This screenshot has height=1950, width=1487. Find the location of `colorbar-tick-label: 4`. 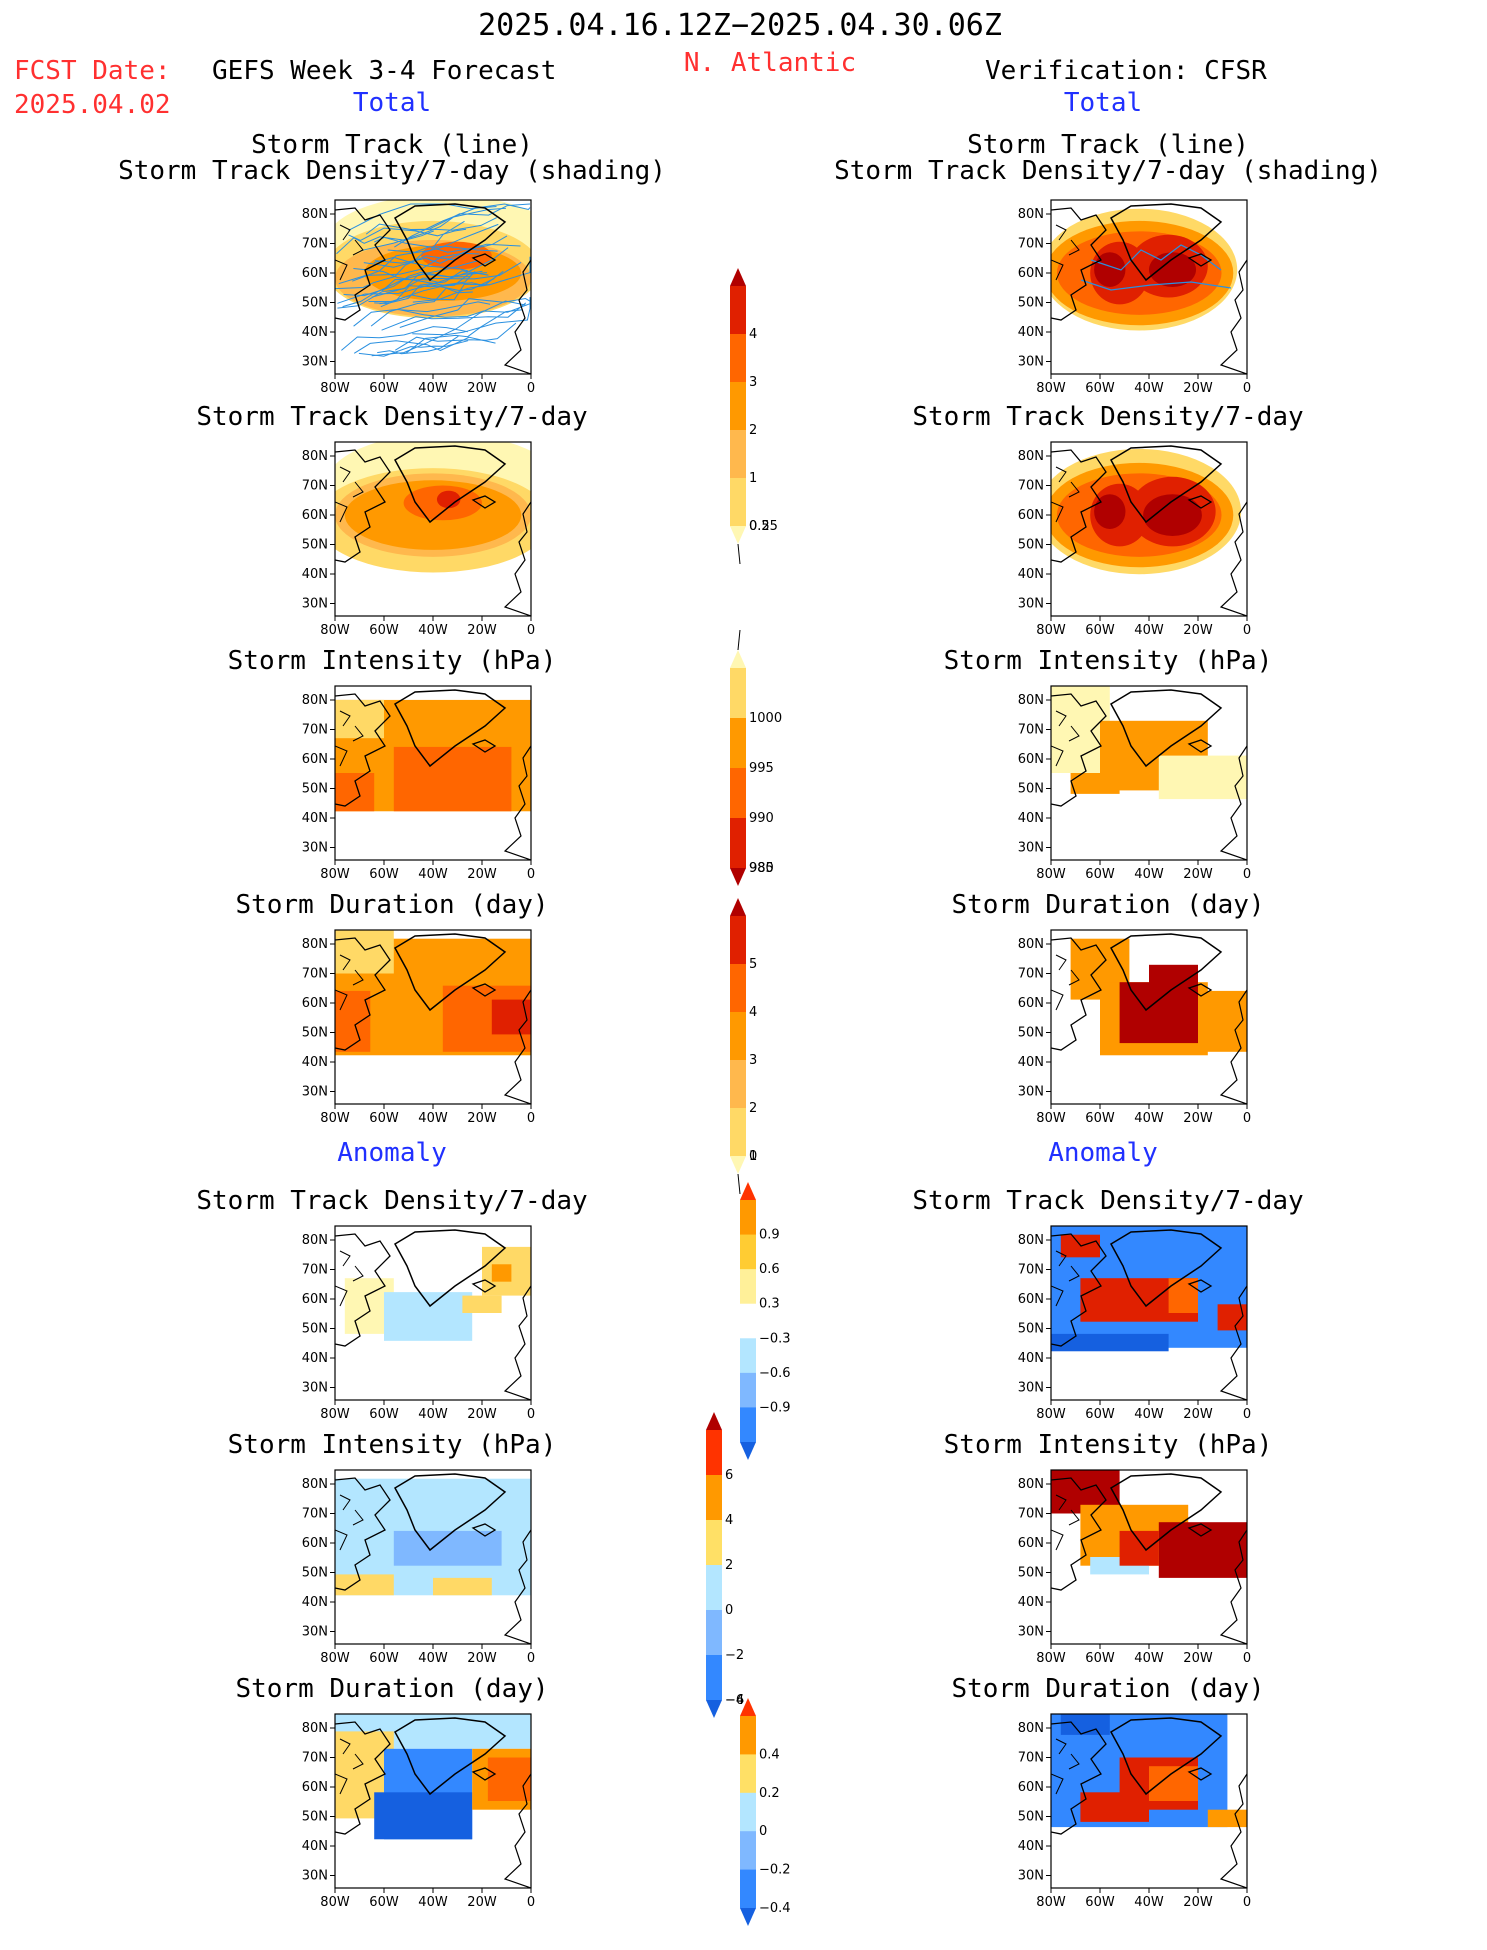

colorbar-tick-label: 4 is located at coordinates (753, 334).